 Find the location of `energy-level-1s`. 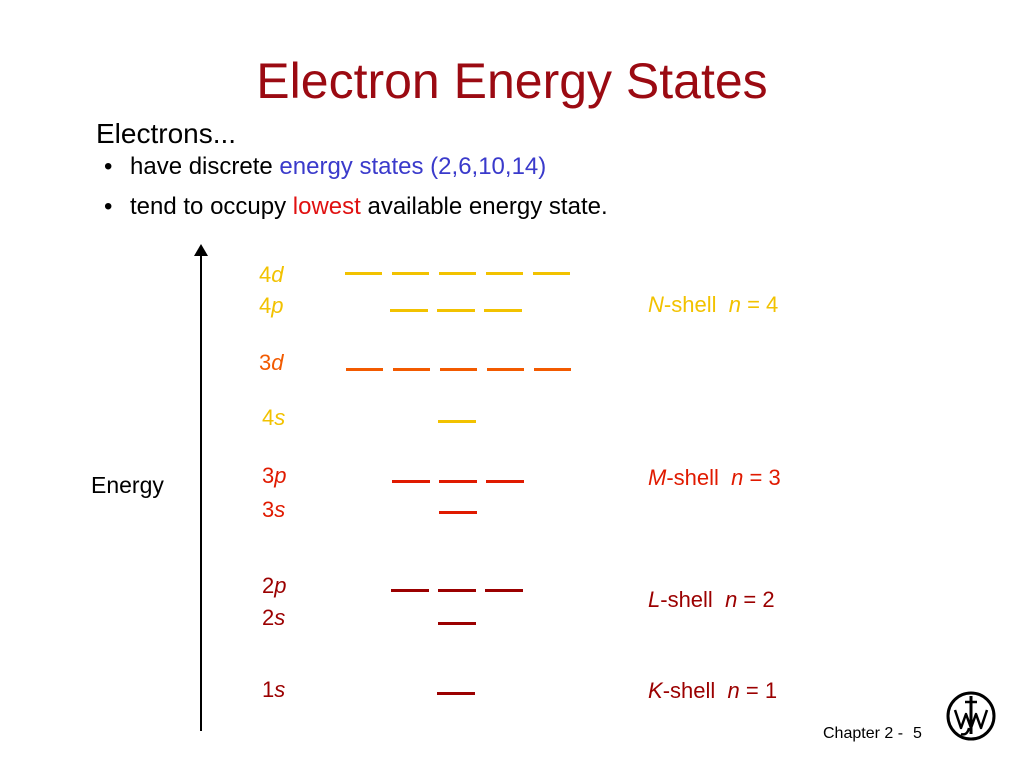

energy-level-1s is located at coordinates (456, 693).